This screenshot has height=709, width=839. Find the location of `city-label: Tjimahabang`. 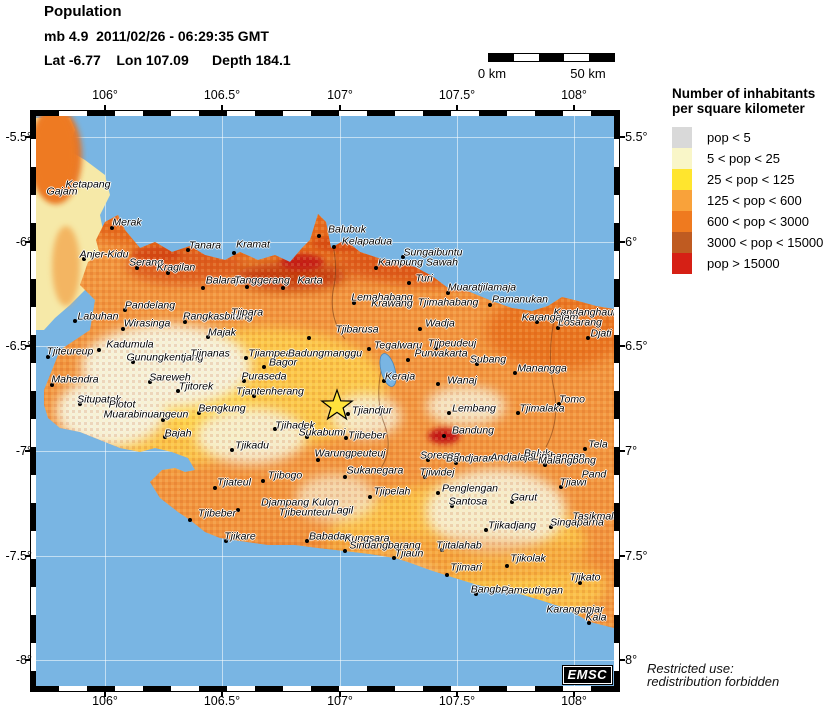

city-label: Tjimahabang is located at coordinates (448, 302).